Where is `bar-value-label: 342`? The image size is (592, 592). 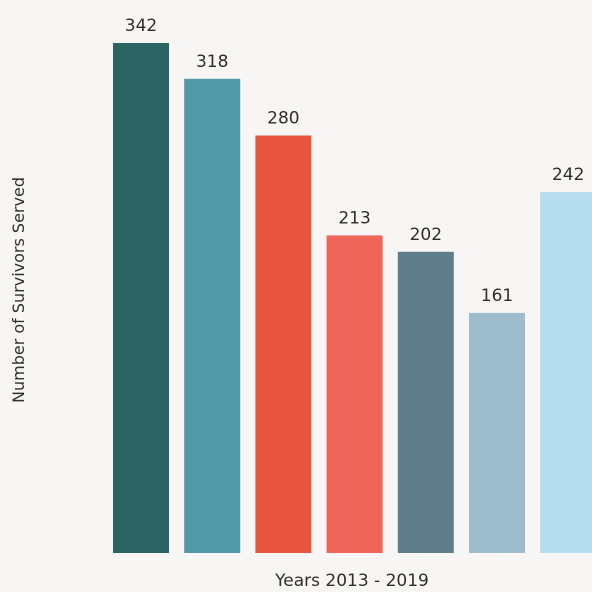 bar-value-label: 342 is located at coordinates (141, 26).